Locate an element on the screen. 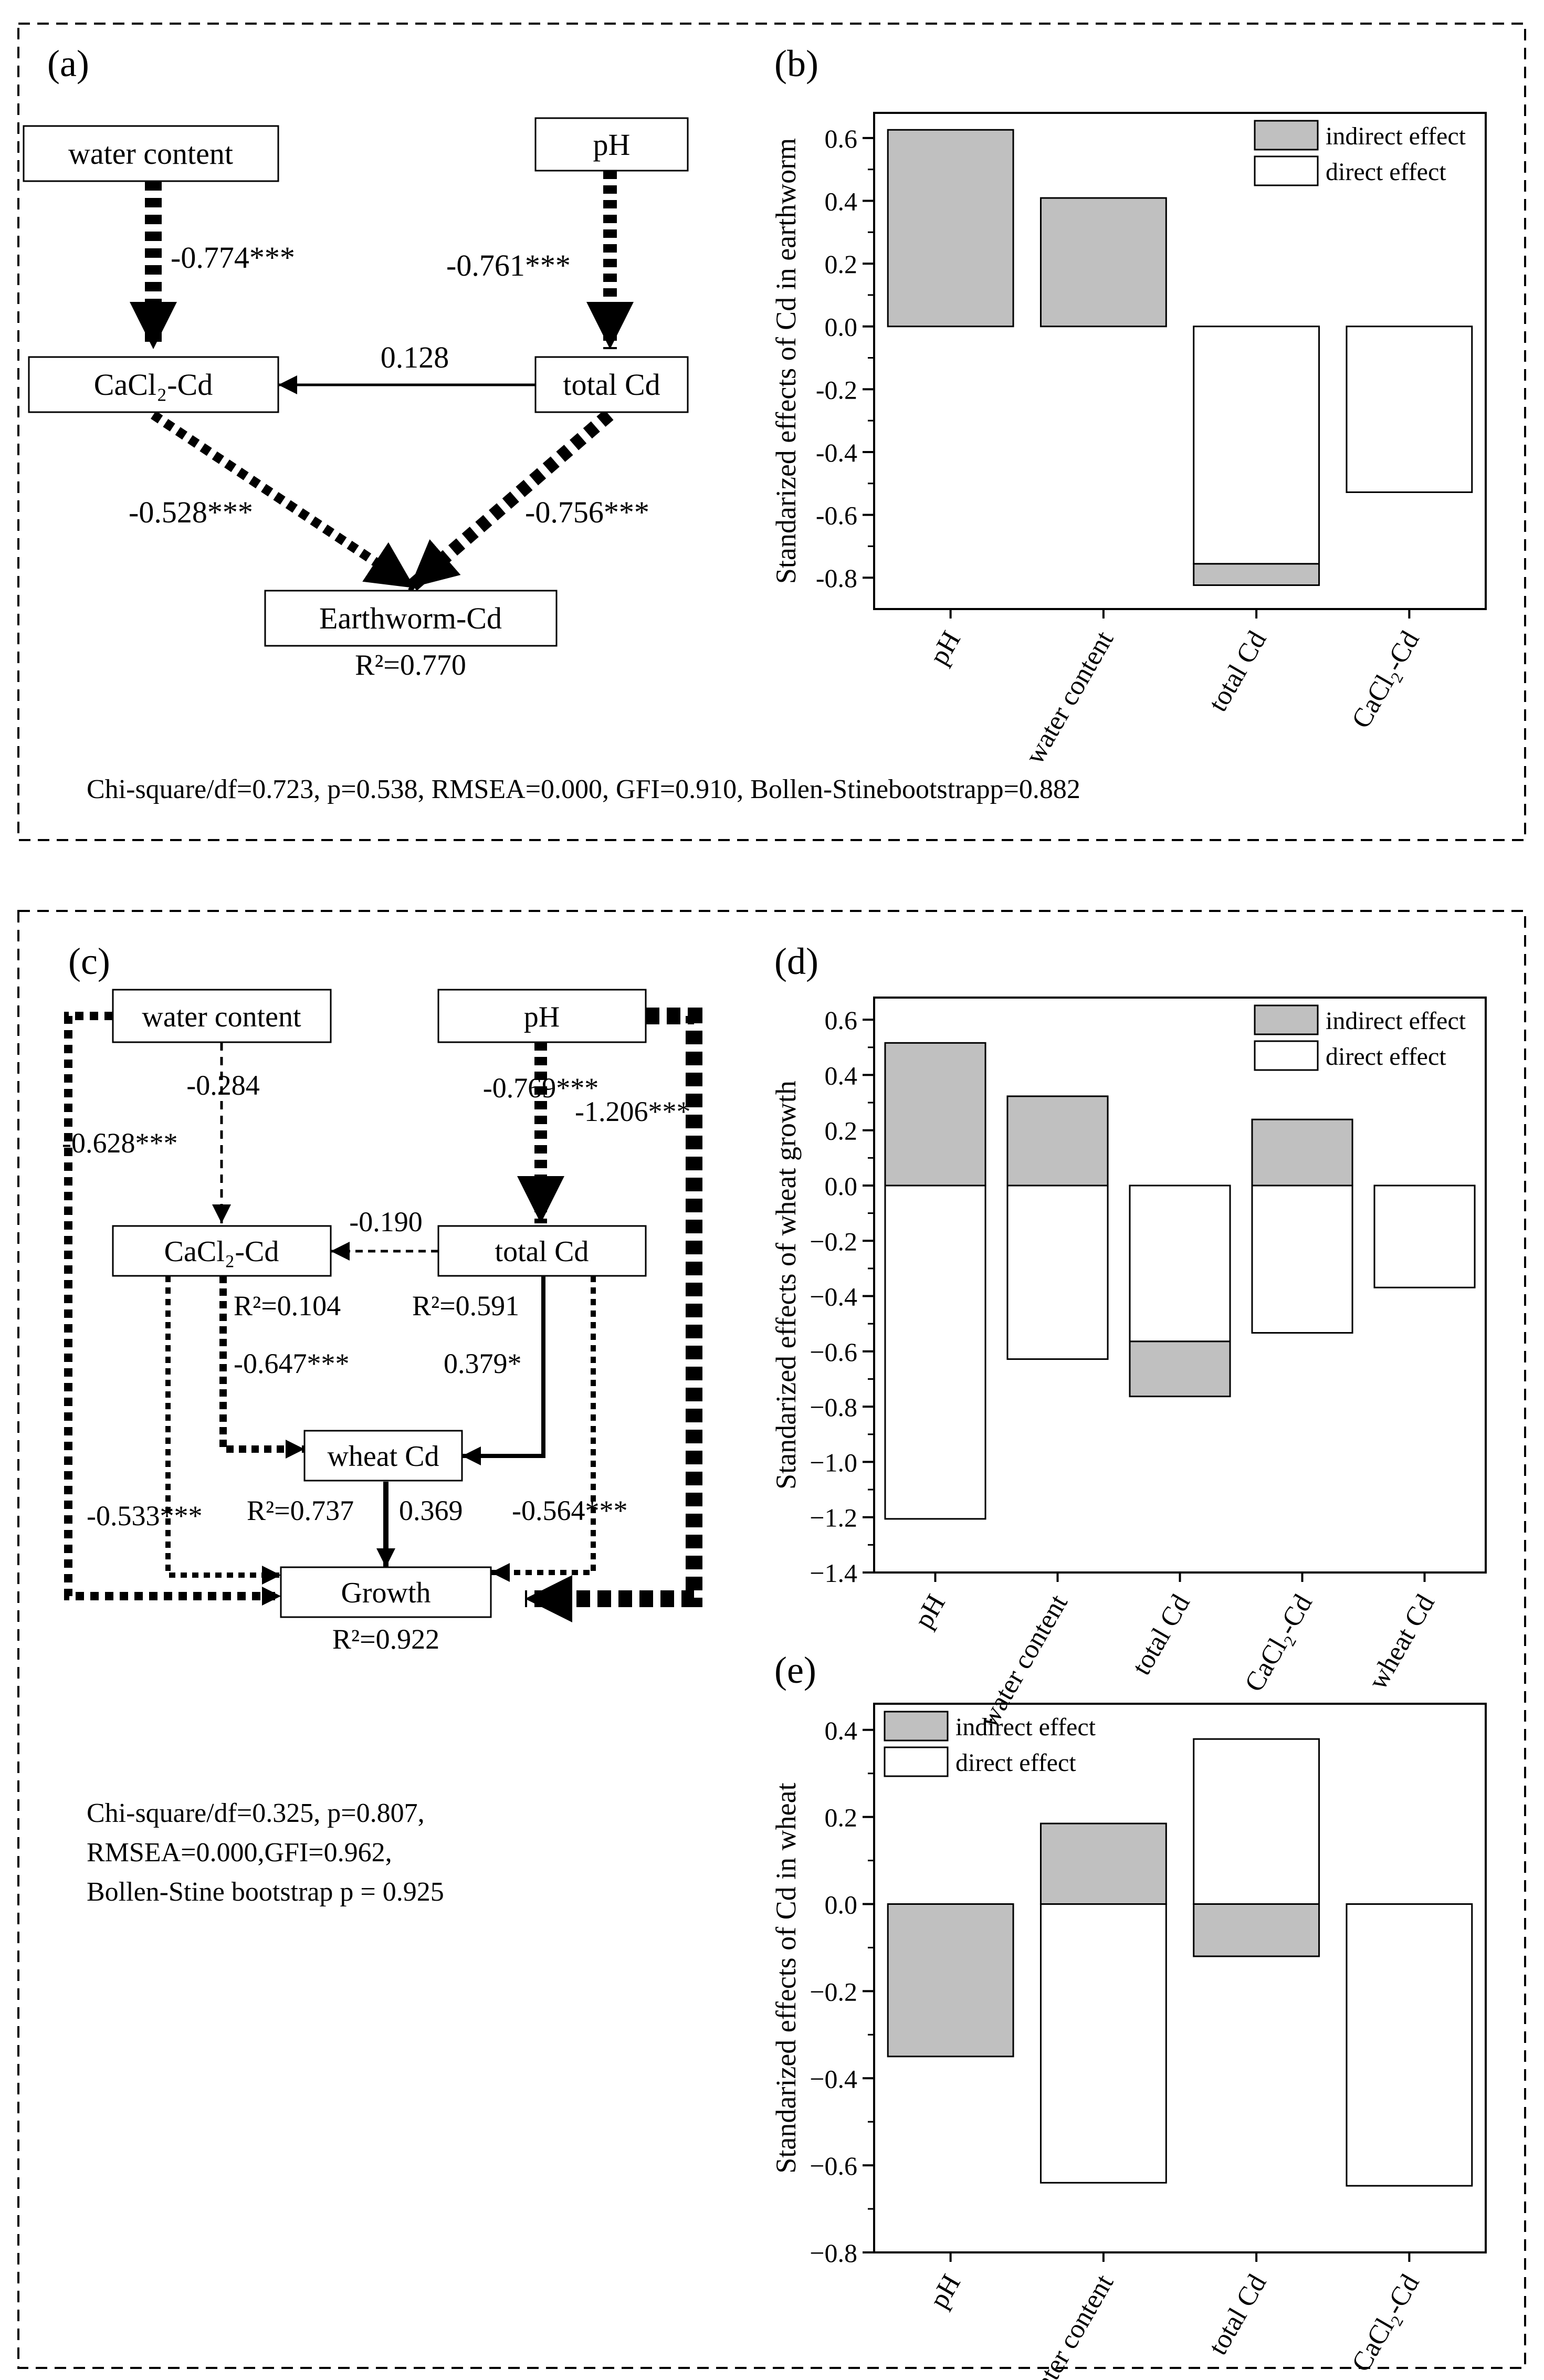 The width and height of the screenshot is (1544, 2380). fit-indices-c-line2: RMSEA=0.000,GFI=0.962, is located at coordinates (239, 1853).